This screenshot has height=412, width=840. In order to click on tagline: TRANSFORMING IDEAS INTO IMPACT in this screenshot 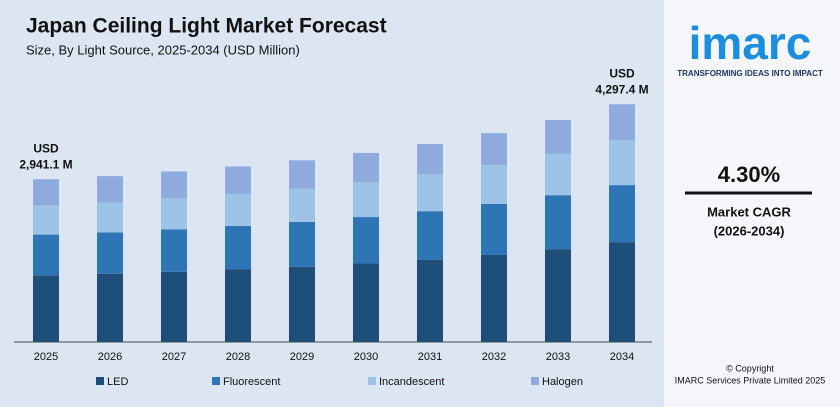, I will do `click(750, 73)`.